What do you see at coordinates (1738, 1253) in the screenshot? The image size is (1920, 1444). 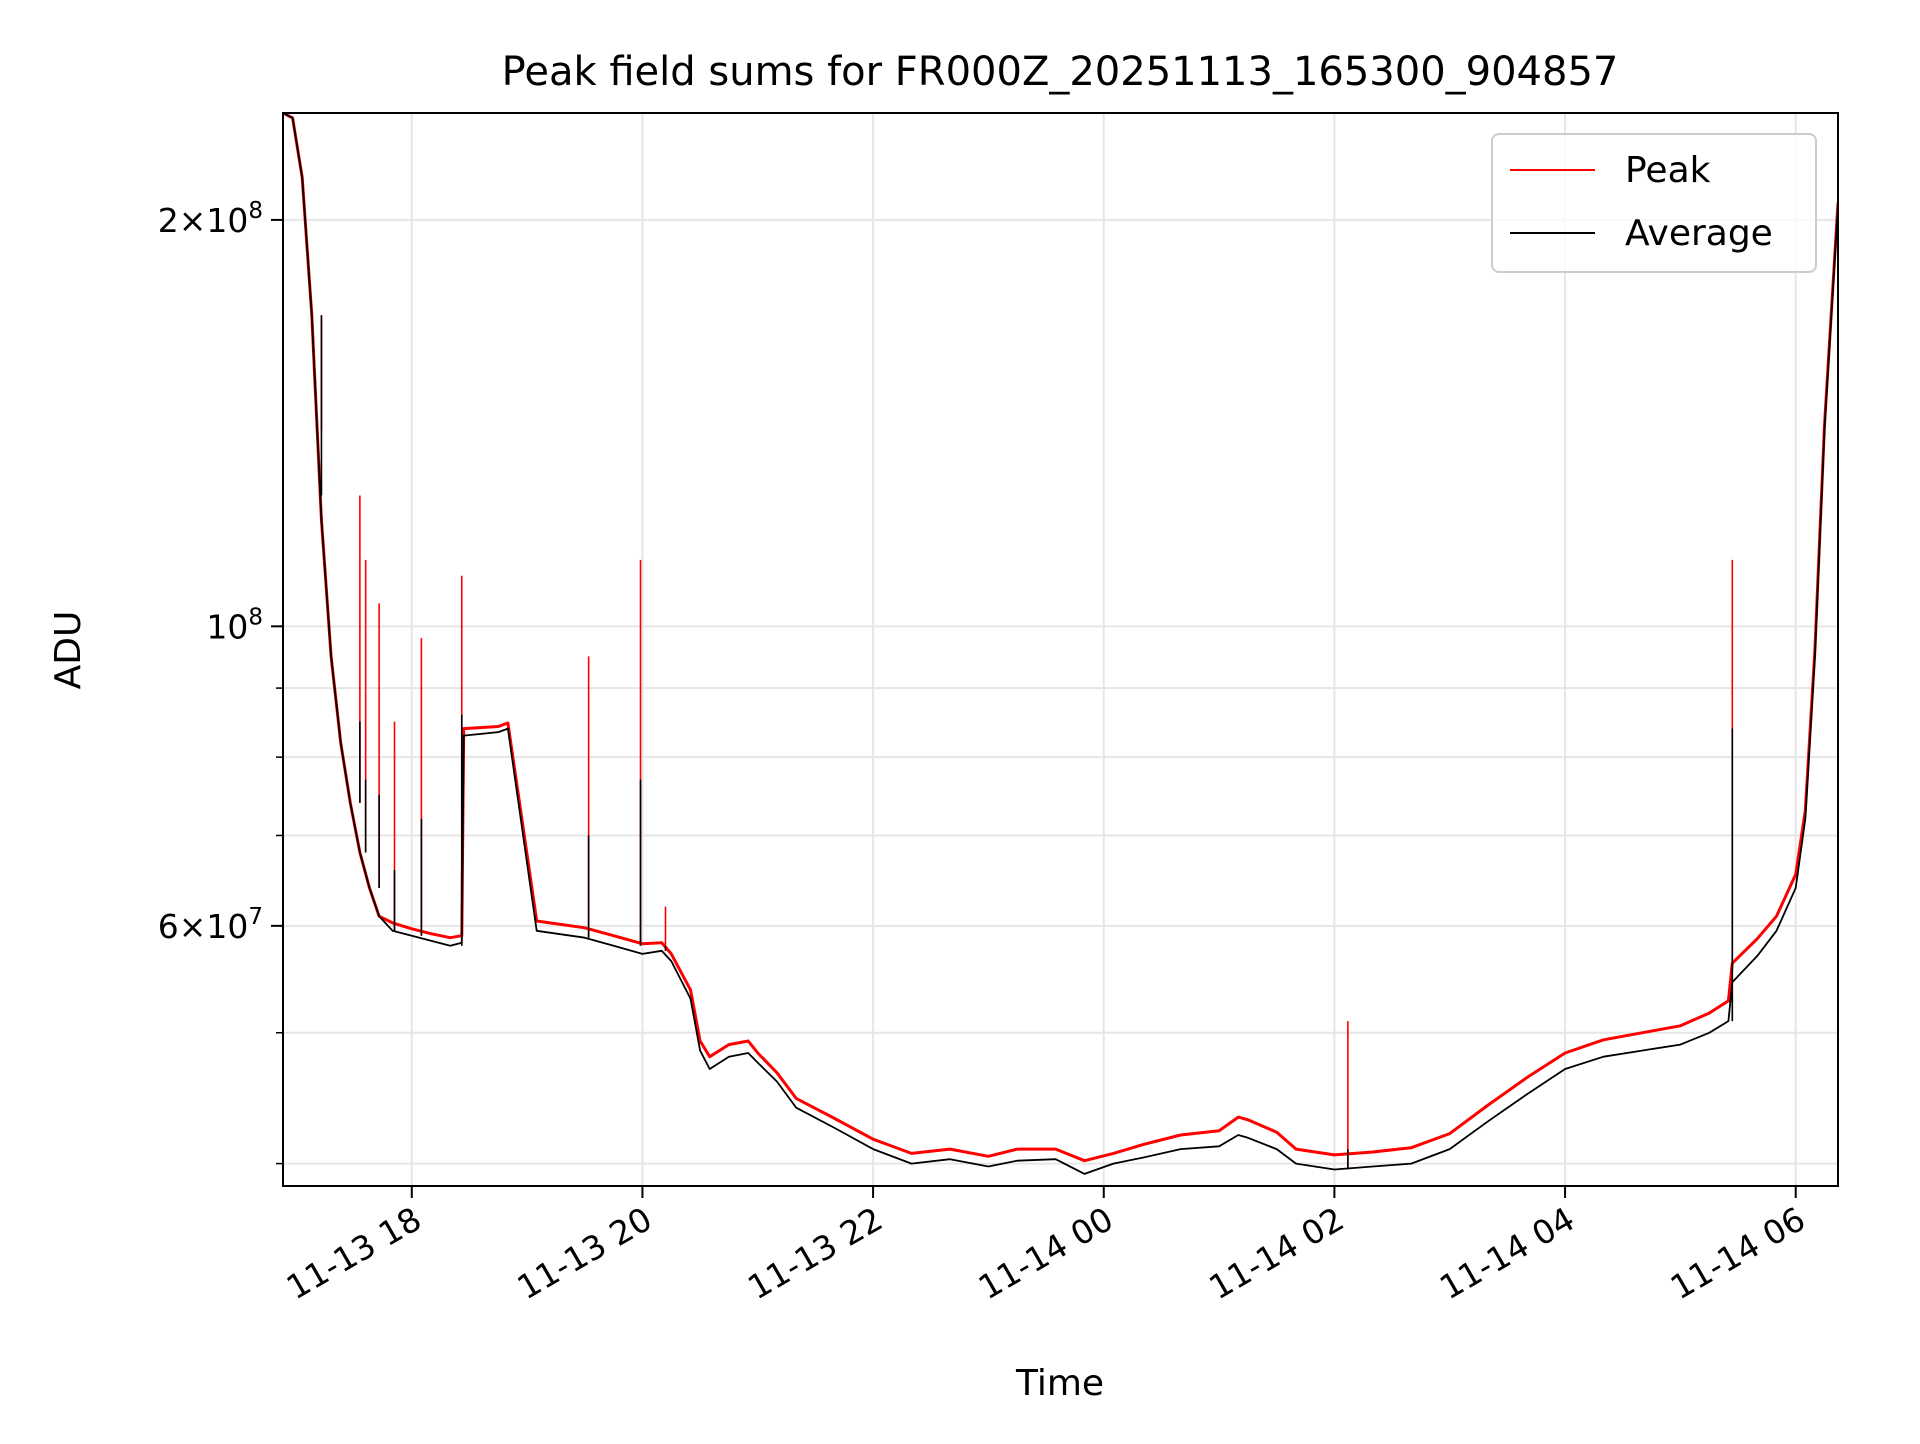 I see `x-tick-label: 11-14 06` at bounding box center [1738, 1253].